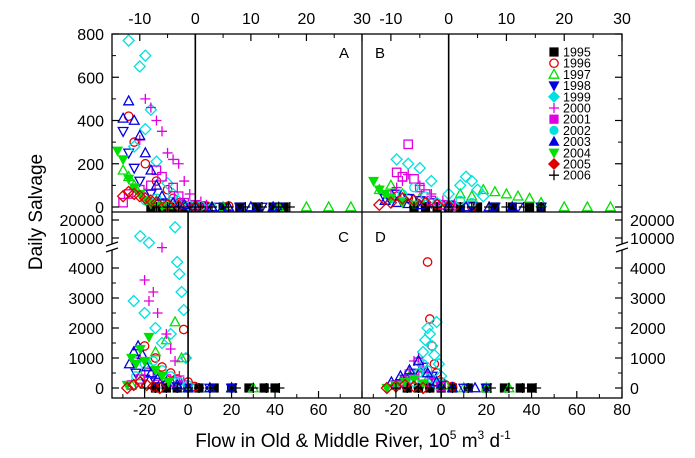 The image size is (695, 458). Describe the element at coordinates (554, 153) in the screenshot. I see `legend-symbol-2004` at that location.